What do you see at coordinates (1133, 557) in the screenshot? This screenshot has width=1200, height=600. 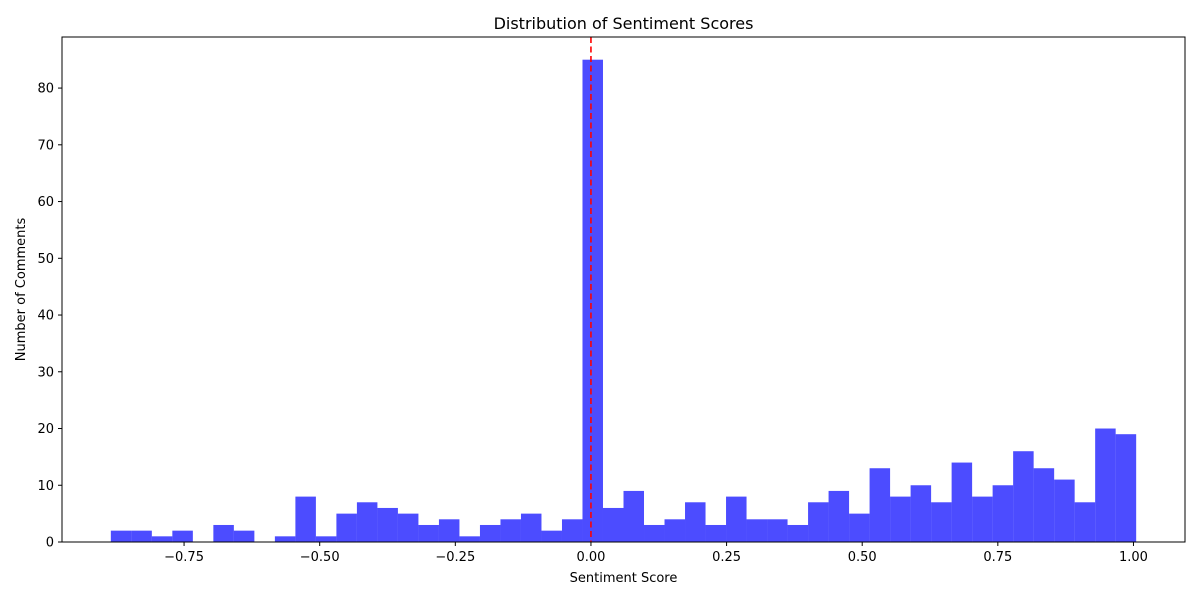 I see `x-tick-label: 1.00` at bounding box center [1133, 557].